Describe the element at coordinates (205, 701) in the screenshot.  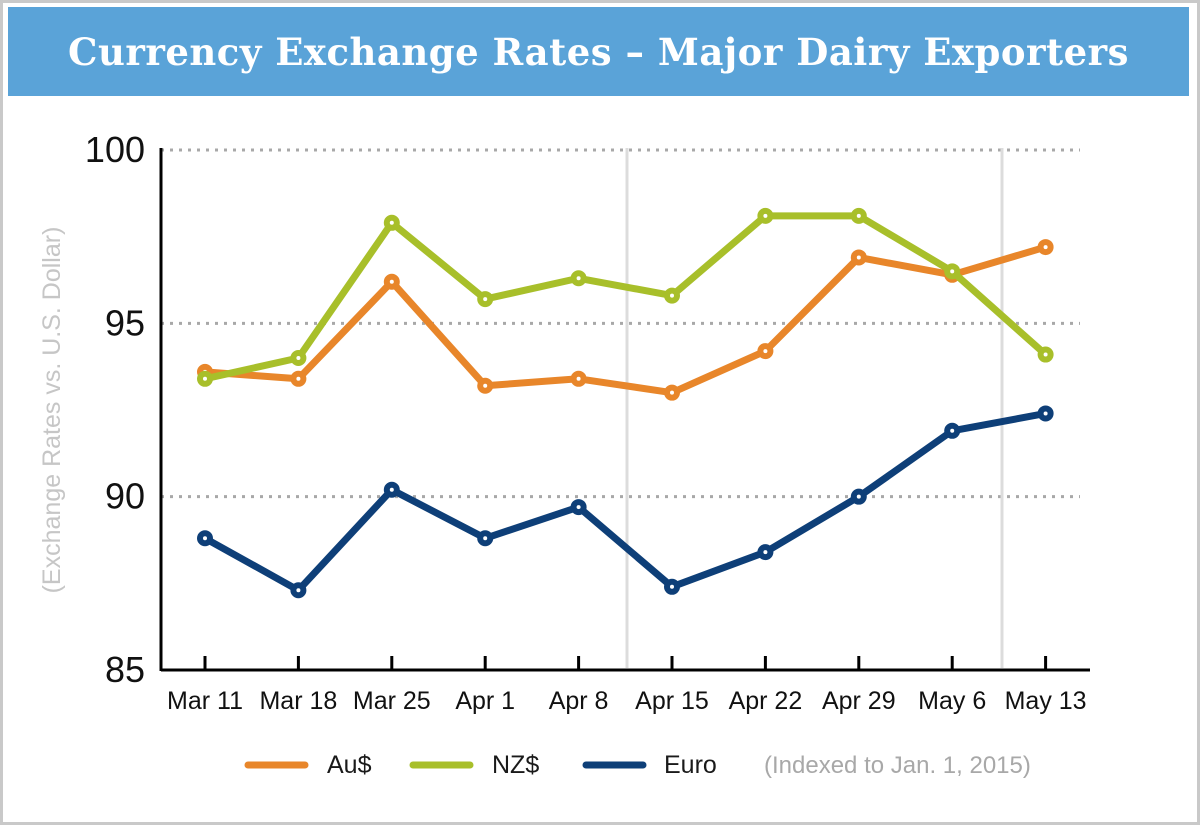
I see `x-tick-label: Mar 11` at that location.